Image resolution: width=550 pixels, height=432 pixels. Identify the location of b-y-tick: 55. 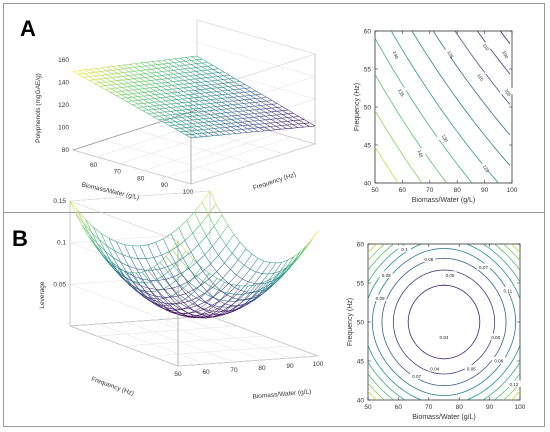
(2, 1).